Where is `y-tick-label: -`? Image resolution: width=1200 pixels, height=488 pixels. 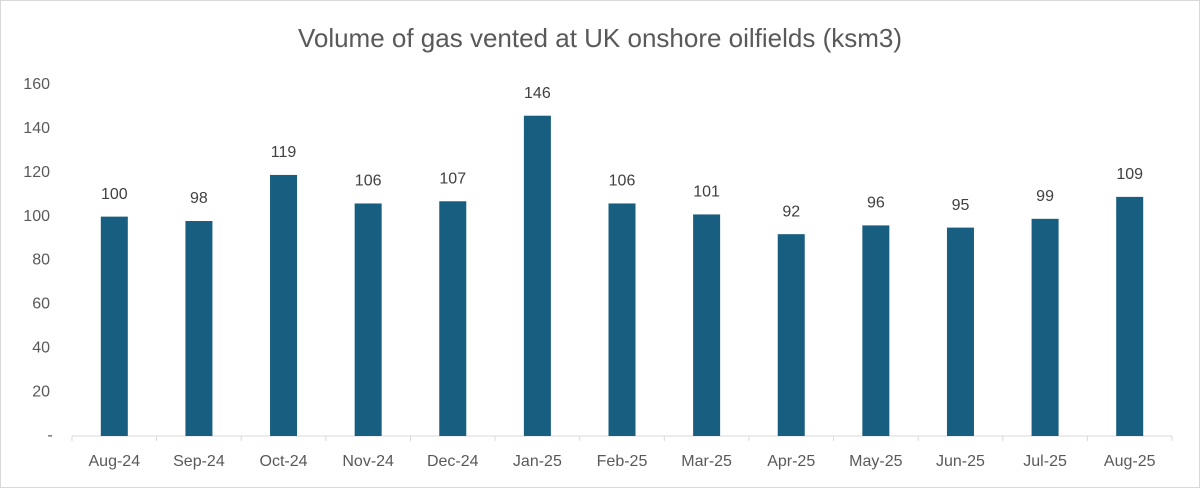 y-tick-label: - is located at coordinates (49, 435).